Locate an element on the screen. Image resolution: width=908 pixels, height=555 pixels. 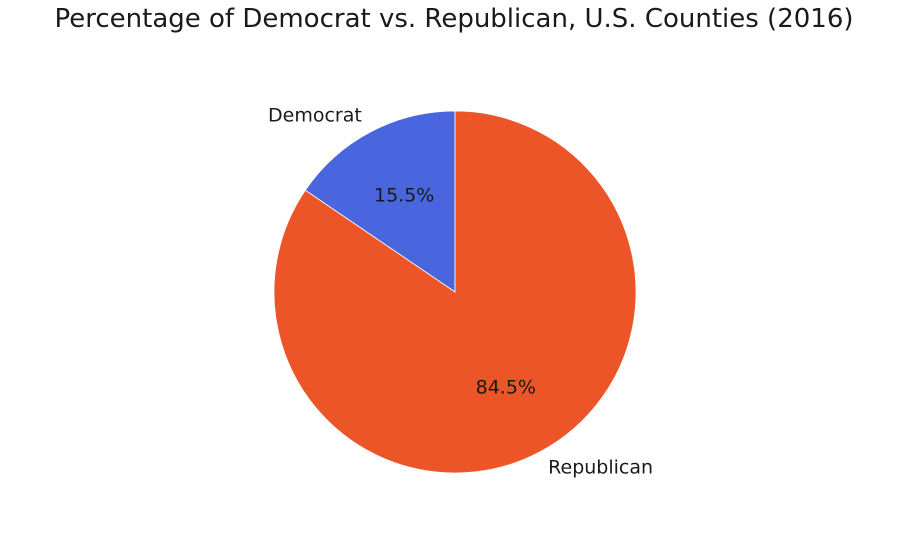
pct-label-democrat: 15.5% is located at coordinates (404, 196).